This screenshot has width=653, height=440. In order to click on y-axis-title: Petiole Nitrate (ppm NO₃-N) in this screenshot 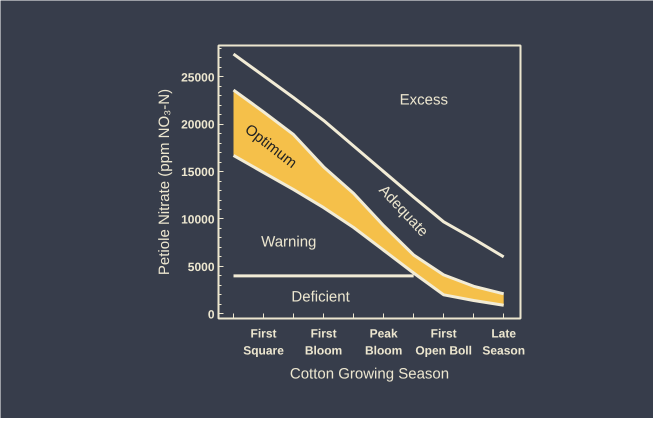, I will do `click(165, 182)`.